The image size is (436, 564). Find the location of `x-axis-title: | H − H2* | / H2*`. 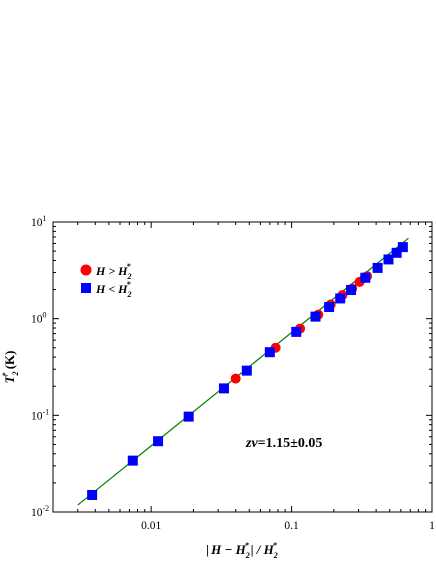

x-axis-title: | H − H2* | / H2* is located at coordinates (242, 550).